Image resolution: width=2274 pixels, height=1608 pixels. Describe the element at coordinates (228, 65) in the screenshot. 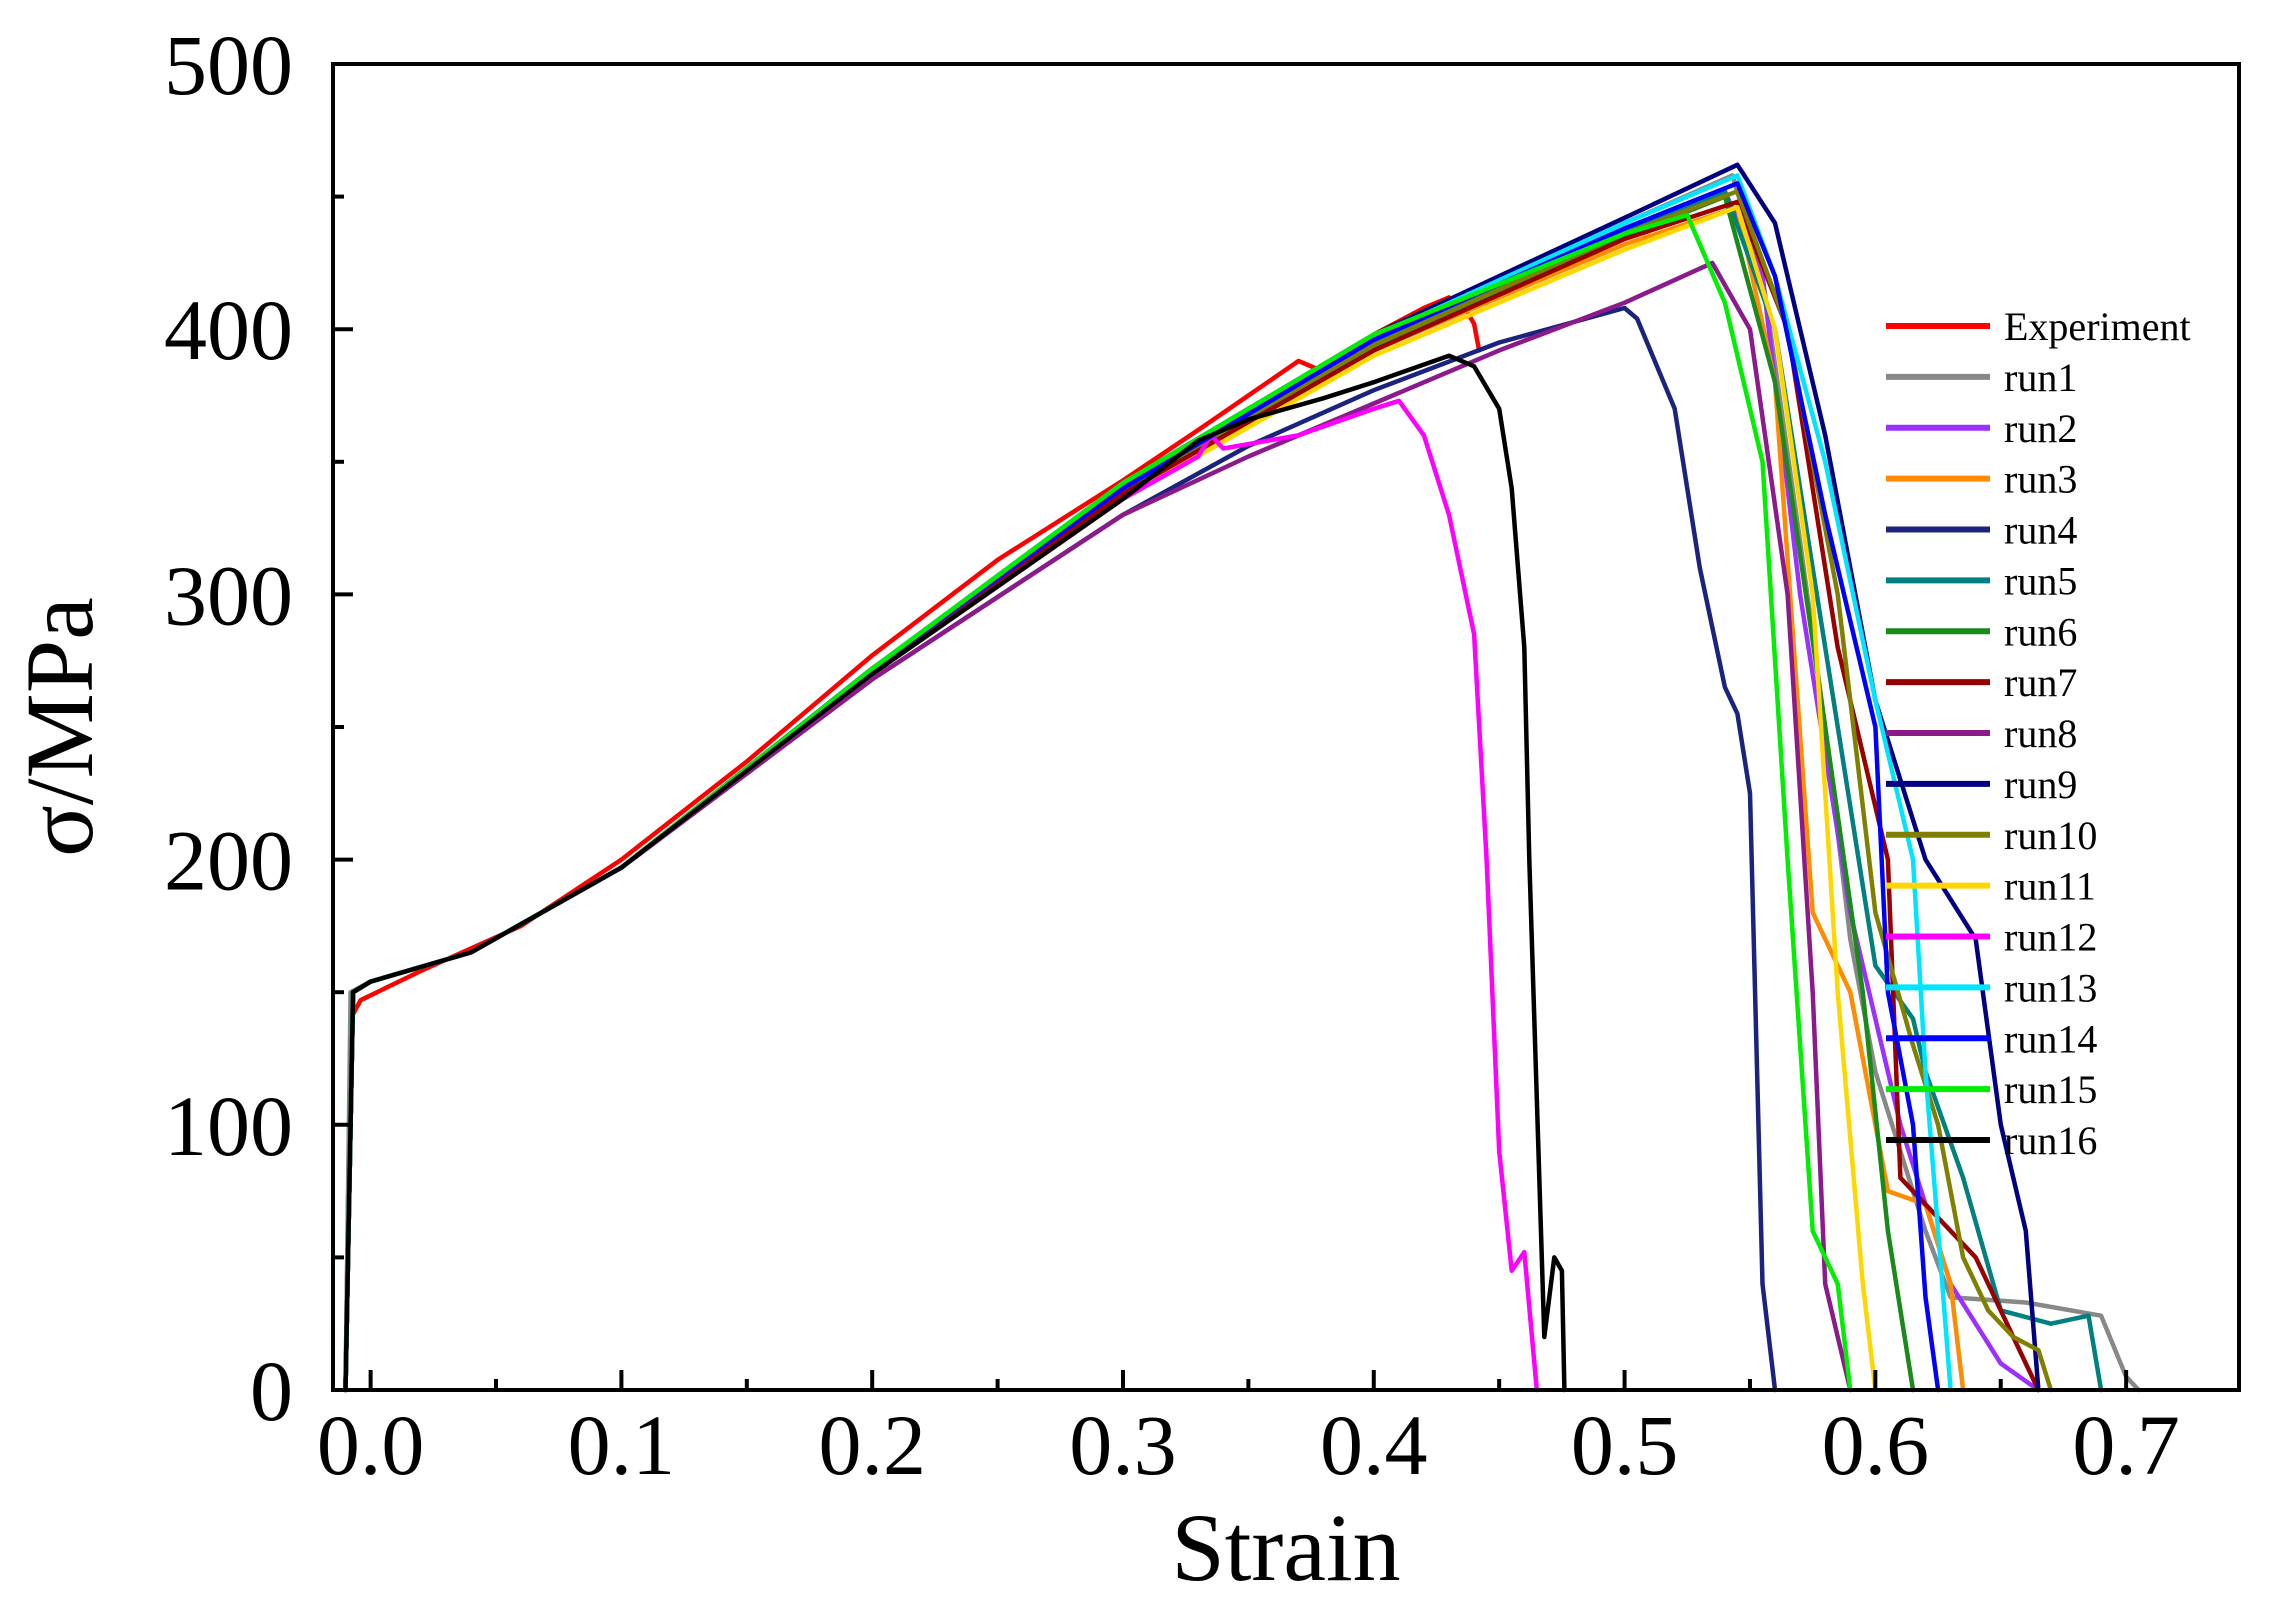

I see `y-tick-label: 500` at that location.